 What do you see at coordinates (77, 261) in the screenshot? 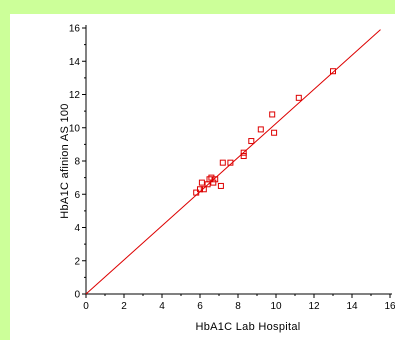
I see `y-tick-label: 2` at bounding box center [77, 261].